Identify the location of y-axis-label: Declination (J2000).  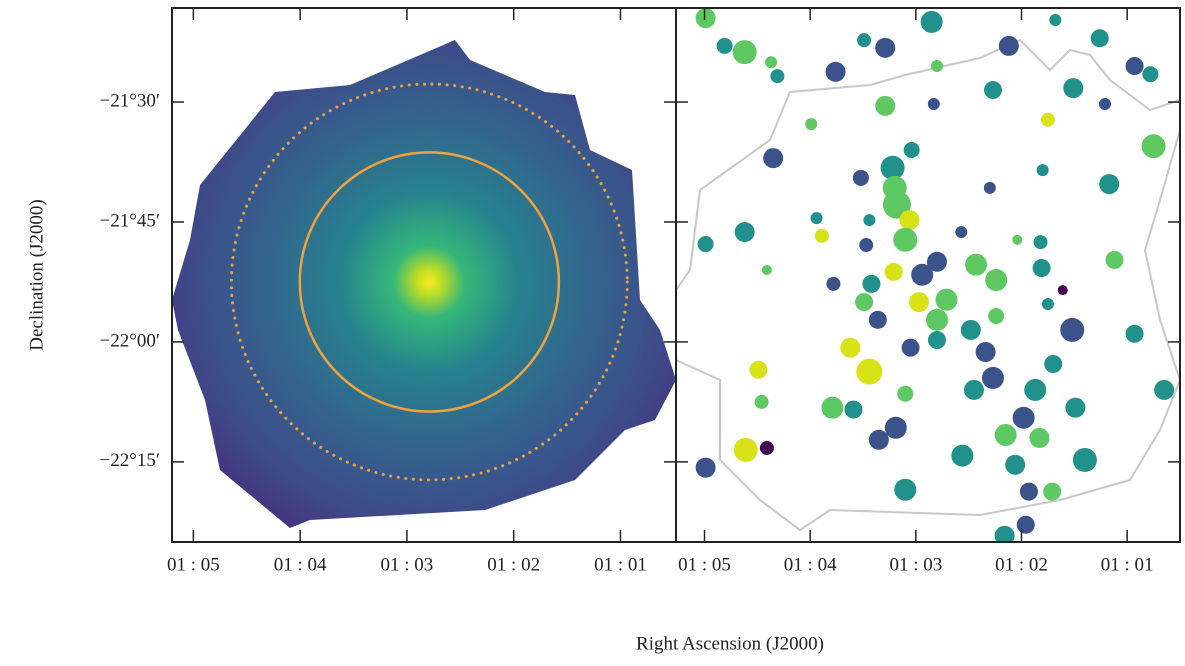
(36, 274).